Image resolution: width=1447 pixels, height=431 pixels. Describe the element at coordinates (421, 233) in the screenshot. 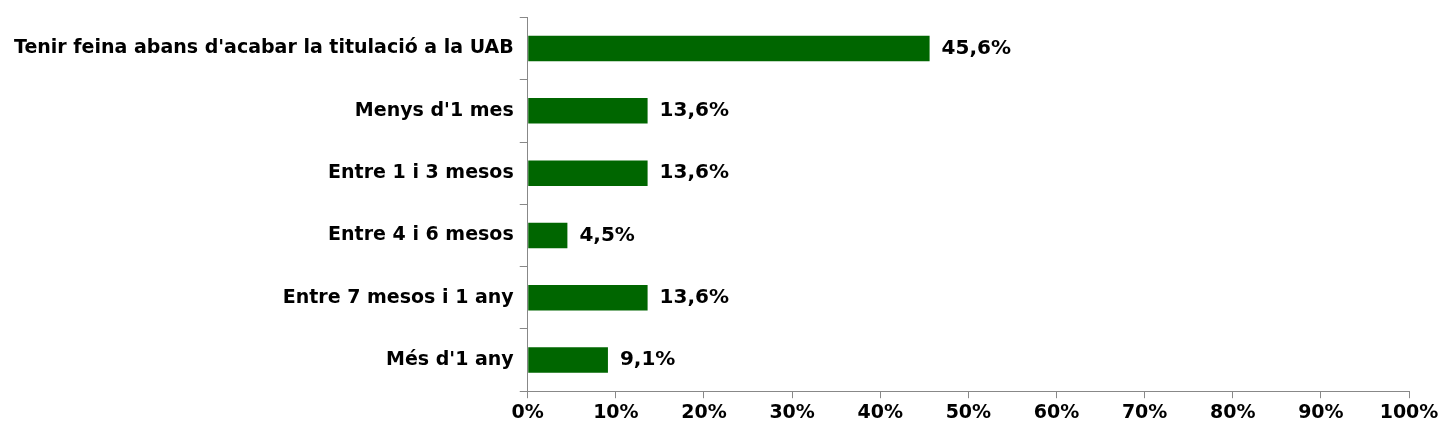

I see `y-tick-label: Entre 4 i 6 mesos` at that location.